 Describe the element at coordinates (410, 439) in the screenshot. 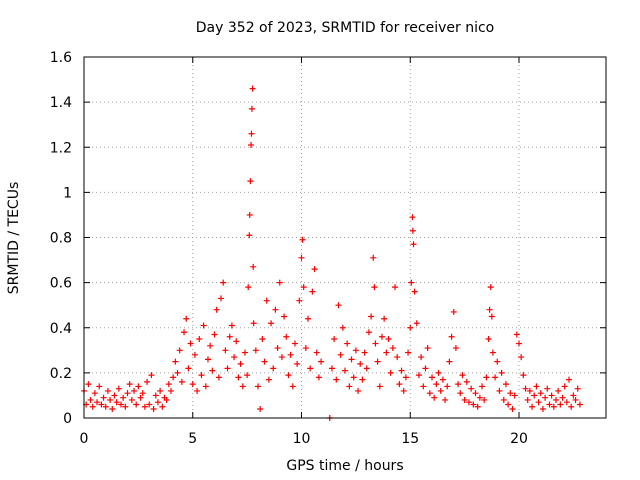

I see `x-tick-label: 15` at that location.